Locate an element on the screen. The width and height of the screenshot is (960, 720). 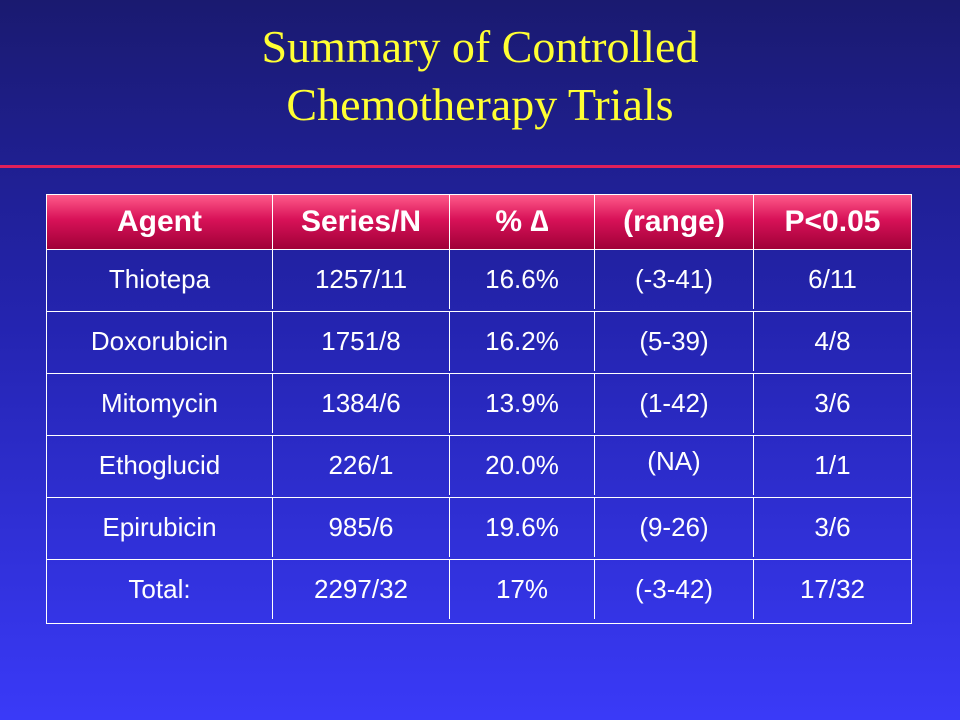
table-row: Mitomycin 1384/6 13.9% (1-42) 3/6 is located at coordinates (479, 403).